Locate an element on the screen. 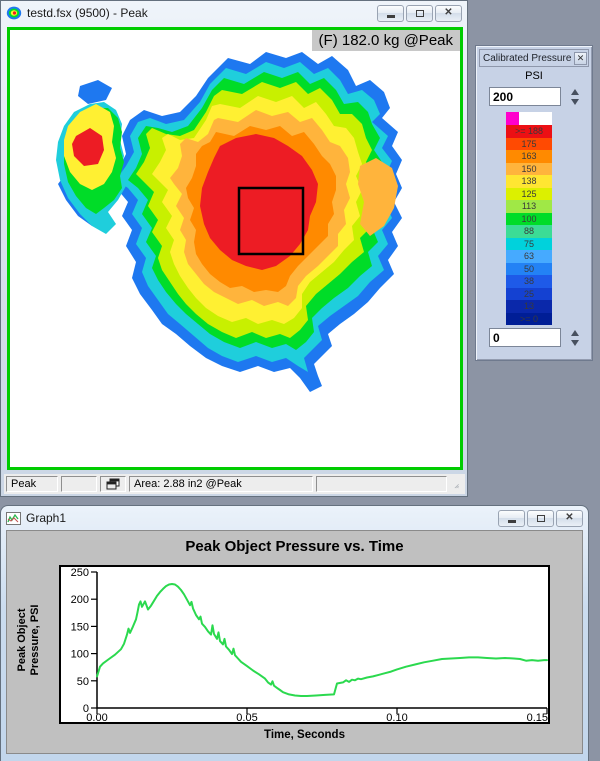  legend-band: 163 is located at coordinates (529, 156).